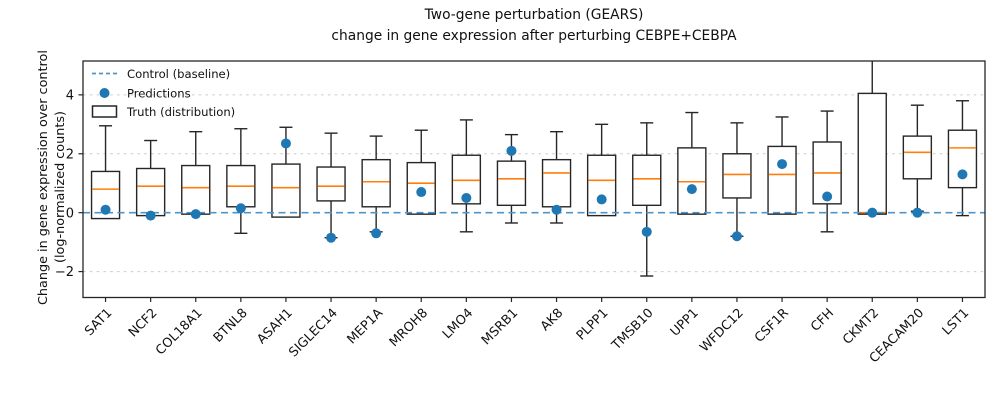 The height and width of the screenshot is (411, 996). I want to click on x-tick-label-UPP1: UPP1, so click(685, 323).